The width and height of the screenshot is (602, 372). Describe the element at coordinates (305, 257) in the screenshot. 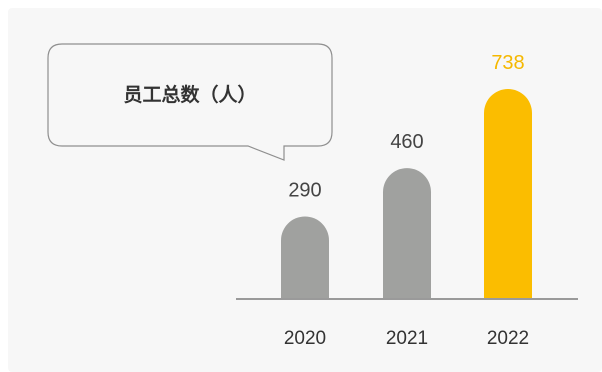

I see `bar-2020` at that location.